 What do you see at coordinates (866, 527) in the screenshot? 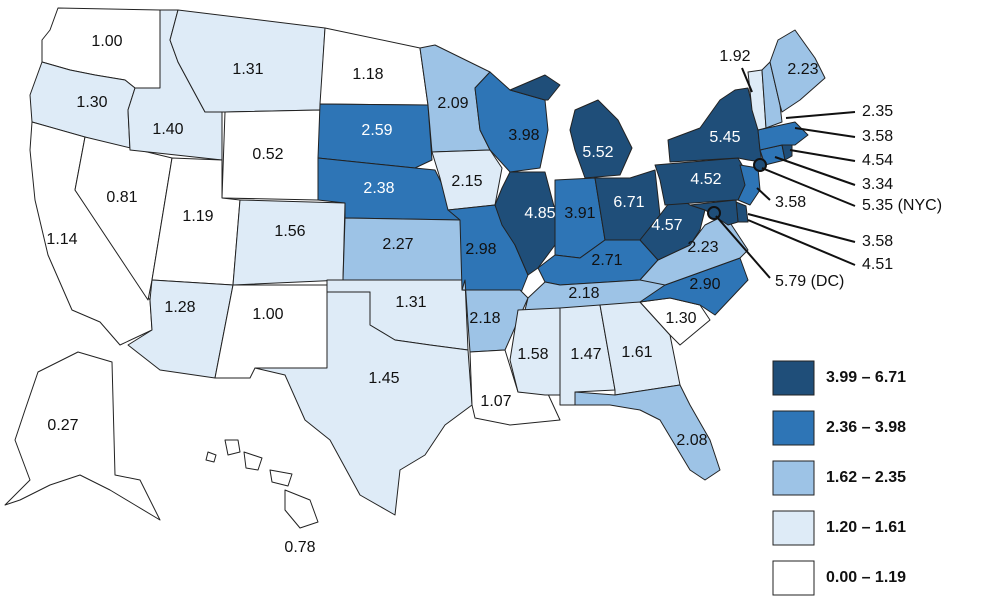
I see `legend-label-4: 1.20 – 1.61` at bounding box center [866, 527].